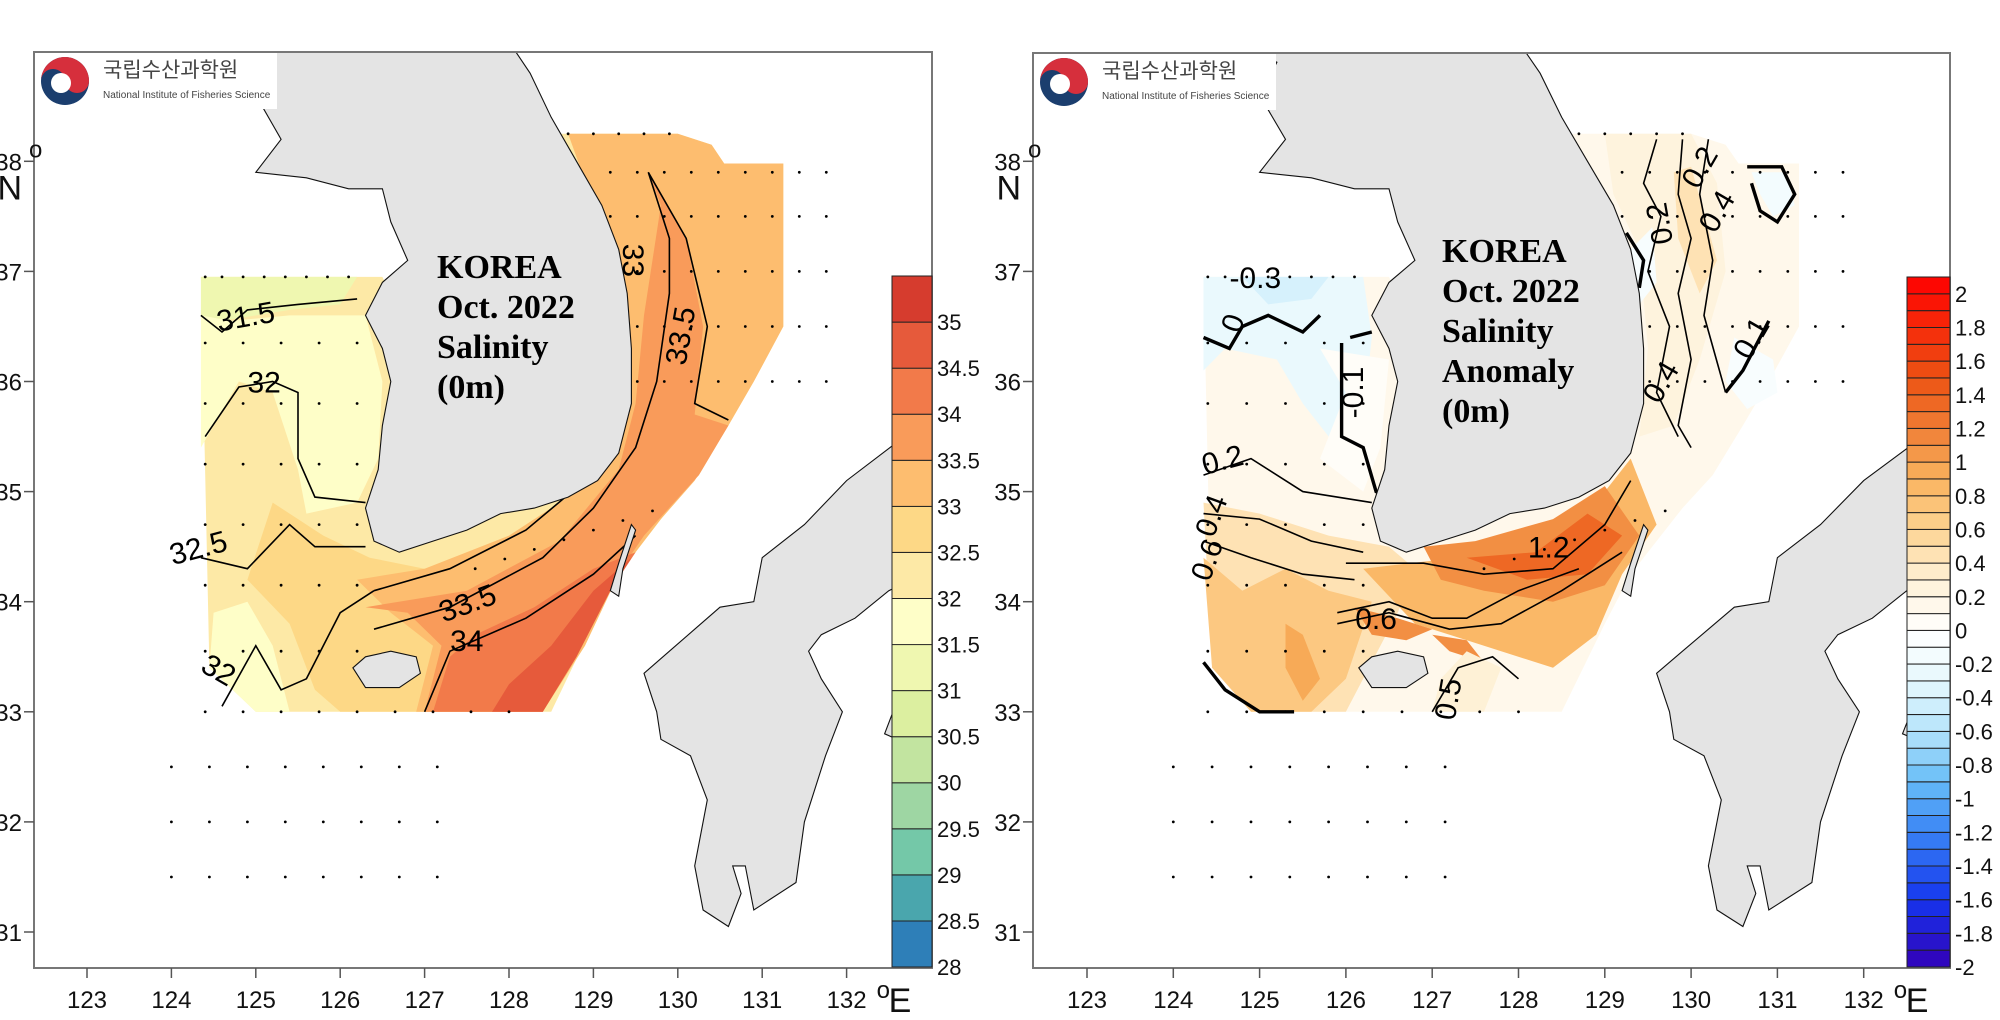 This screenshot has height=1020, width=2000. Describe the element at coordinates (678, 1000) in the screenshot. I see `x-tick-label: 130` at that location.